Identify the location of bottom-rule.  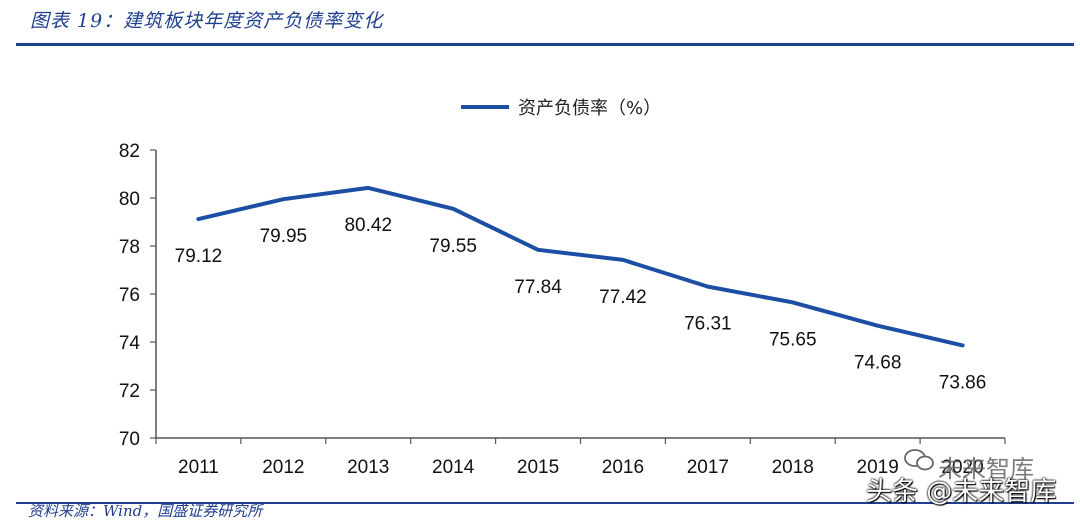
(545, 503).